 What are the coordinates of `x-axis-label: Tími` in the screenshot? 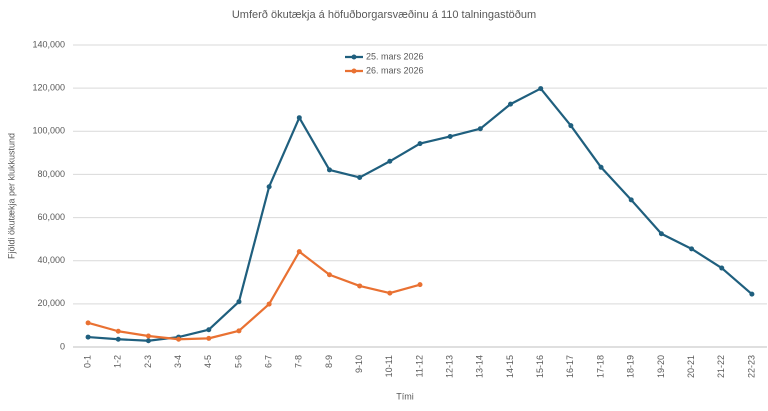 It's located at (405, 396).